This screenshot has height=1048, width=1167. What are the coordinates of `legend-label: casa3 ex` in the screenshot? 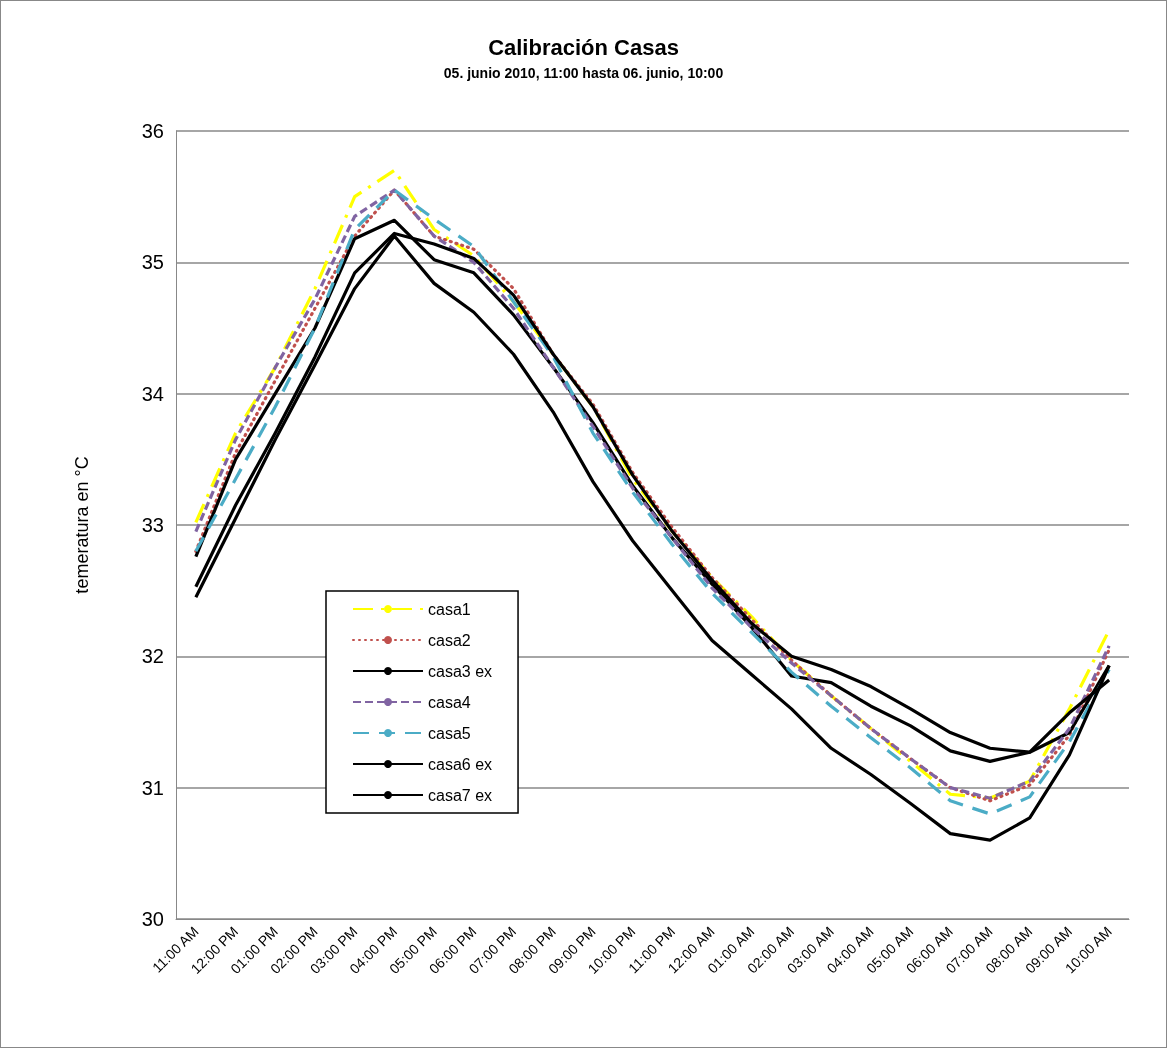 It's located at (460, 671).